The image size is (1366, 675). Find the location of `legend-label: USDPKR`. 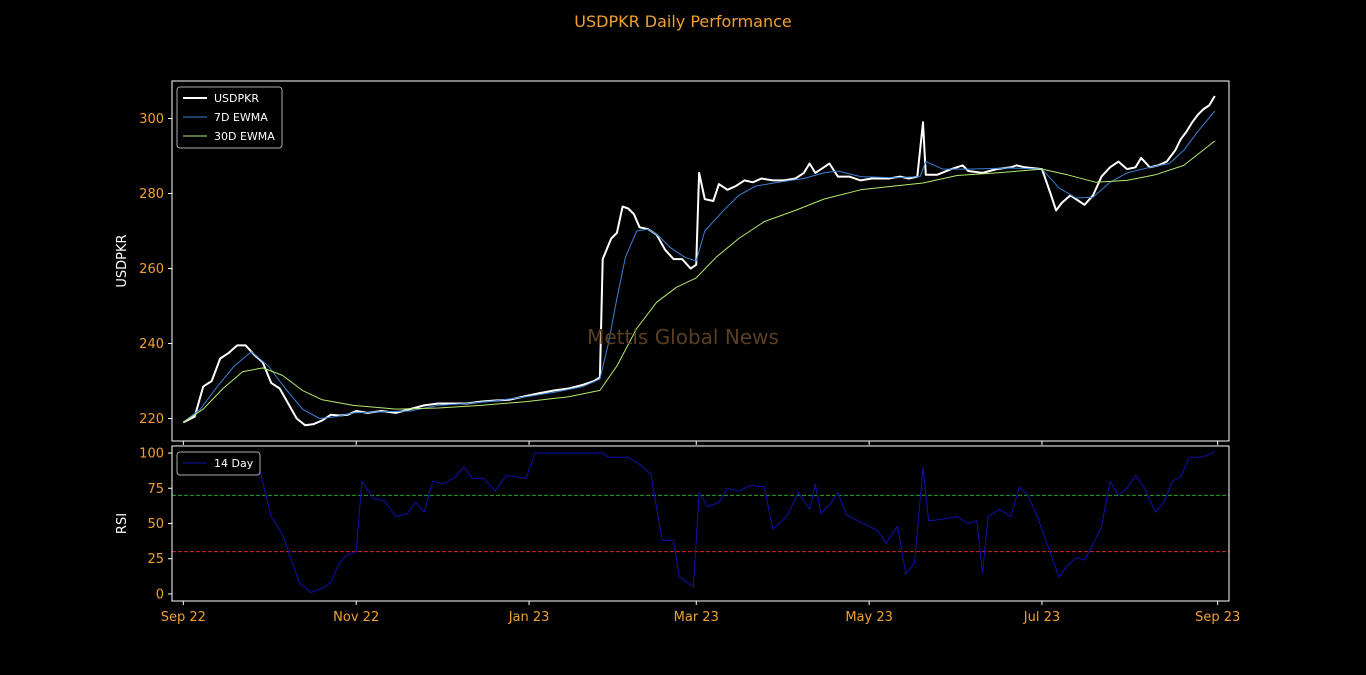

legend-label: USDPKR is located at coordinates (236, 98).